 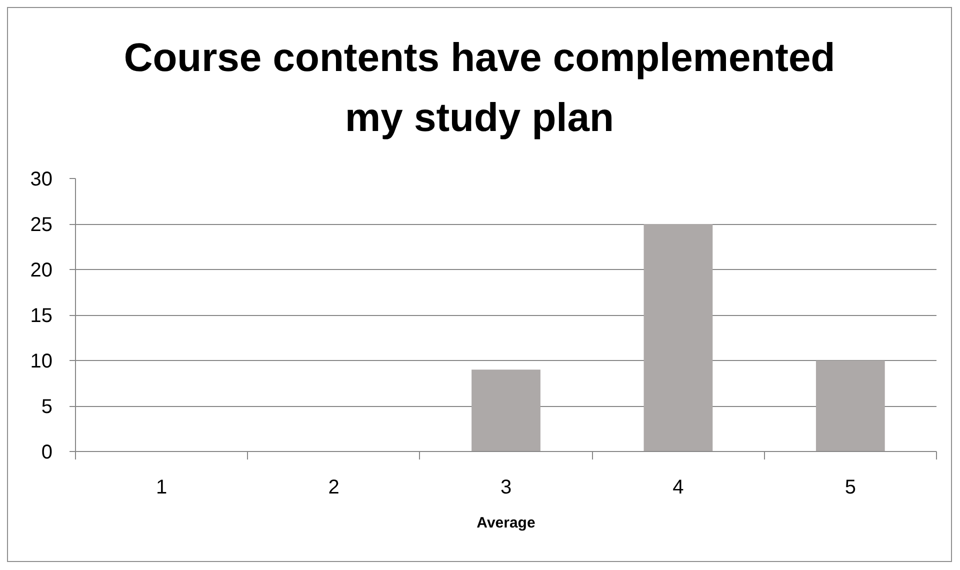 I want to click on y-tick-label: 30, so click(x=41, y=179).